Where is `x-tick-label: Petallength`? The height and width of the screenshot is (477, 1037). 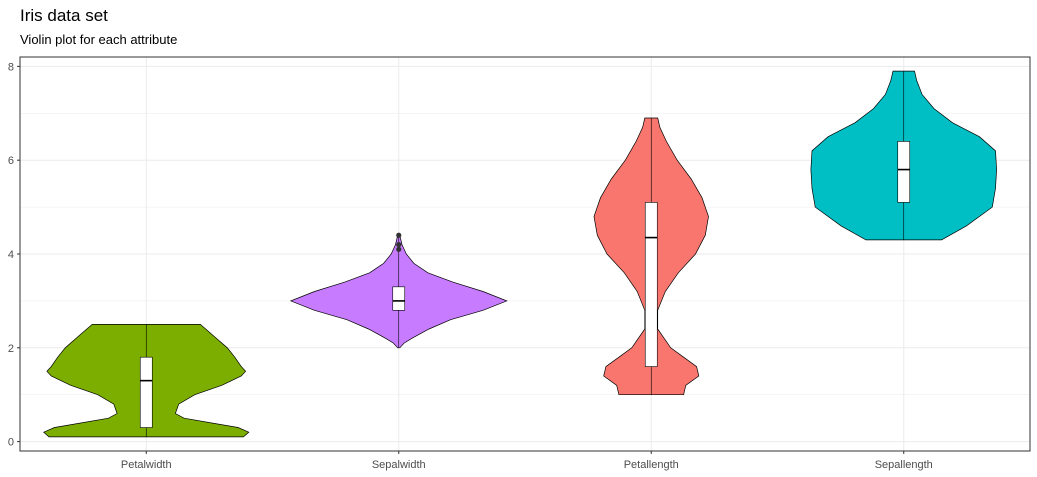 x-tick-label: Petallength is located at coordinates (651, 465).